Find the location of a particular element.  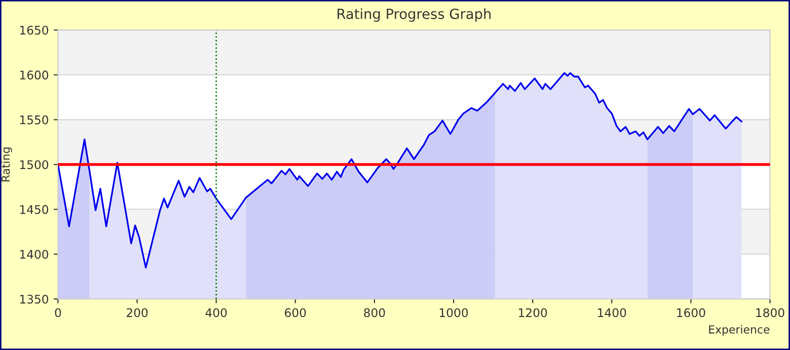

x-tick-label: 400 is located at coordinates (216, 313).